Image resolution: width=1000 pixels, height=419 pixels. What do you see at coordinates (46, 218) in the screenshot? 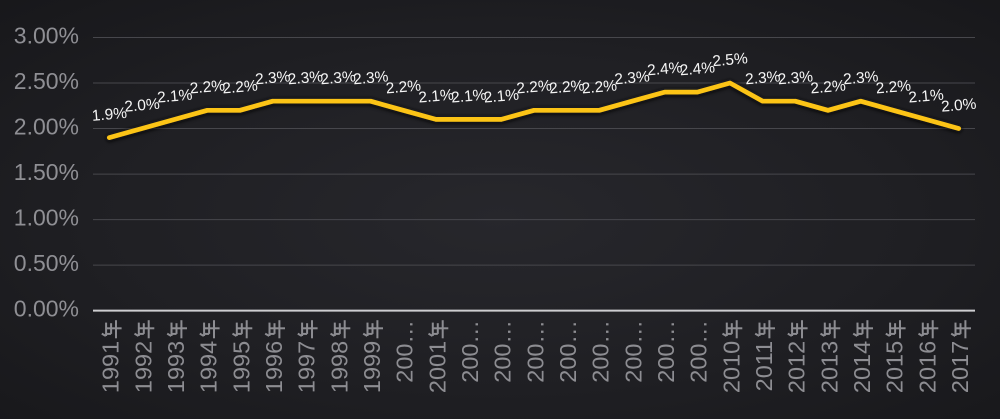
I see `svg-text: 1.00%` at bounding box center [46, 218].